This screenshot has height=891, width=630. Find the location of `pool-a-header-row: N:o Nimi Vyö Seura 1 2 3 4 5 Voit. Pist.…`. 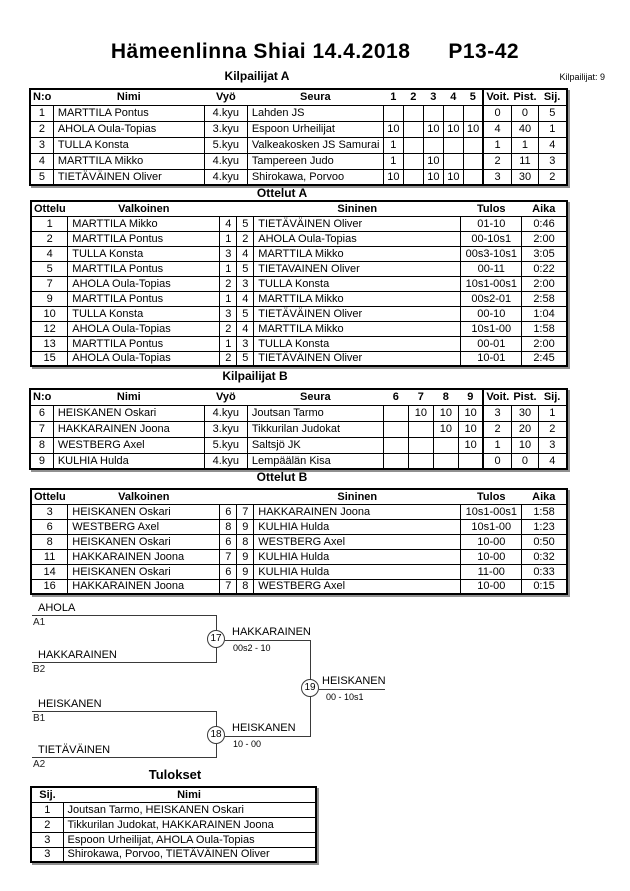

pool-a-header-row: N:o Nimi Vyö Seura 1 2 3 4 5 Voit. Pist.… is located at coordinates (298, 97).